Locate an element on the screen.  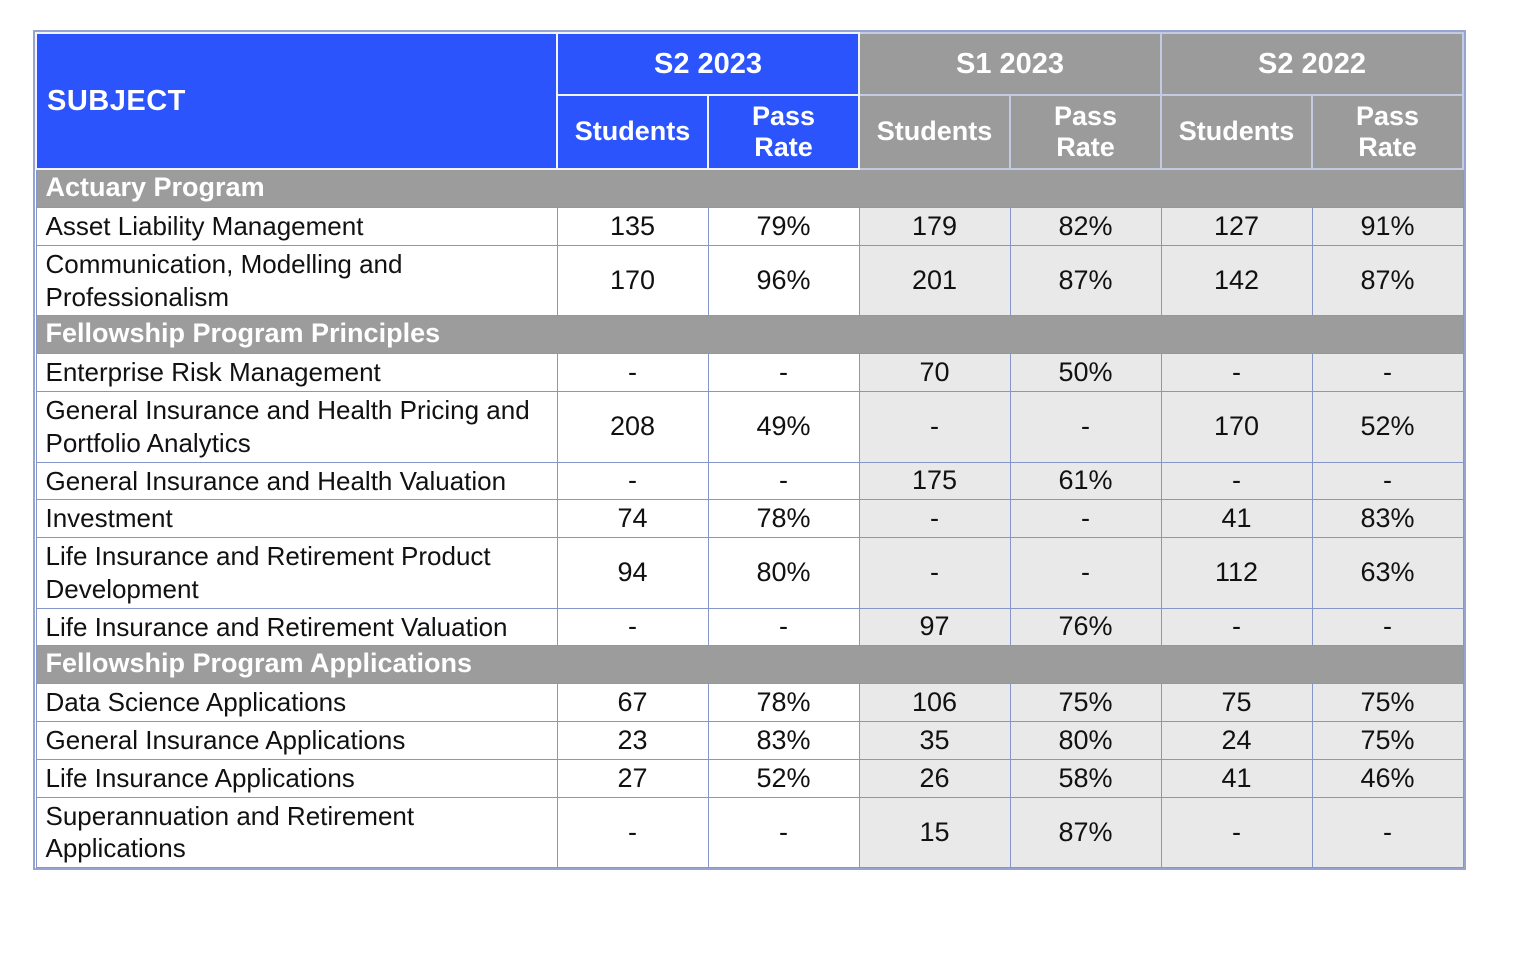
subject-column-header: SUBJECT is located at coordinates (296, 101).